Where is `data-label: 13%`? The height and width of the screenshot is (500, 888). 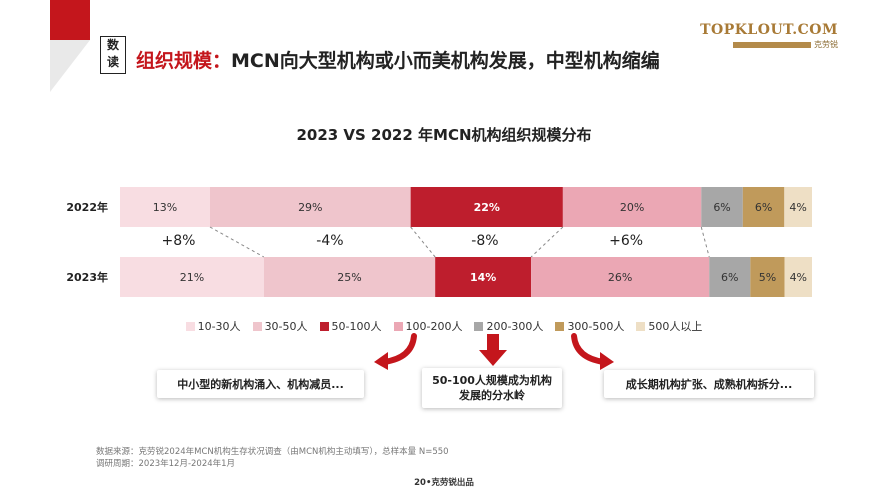
data-label: 13% is located at coordinates (165, 207).